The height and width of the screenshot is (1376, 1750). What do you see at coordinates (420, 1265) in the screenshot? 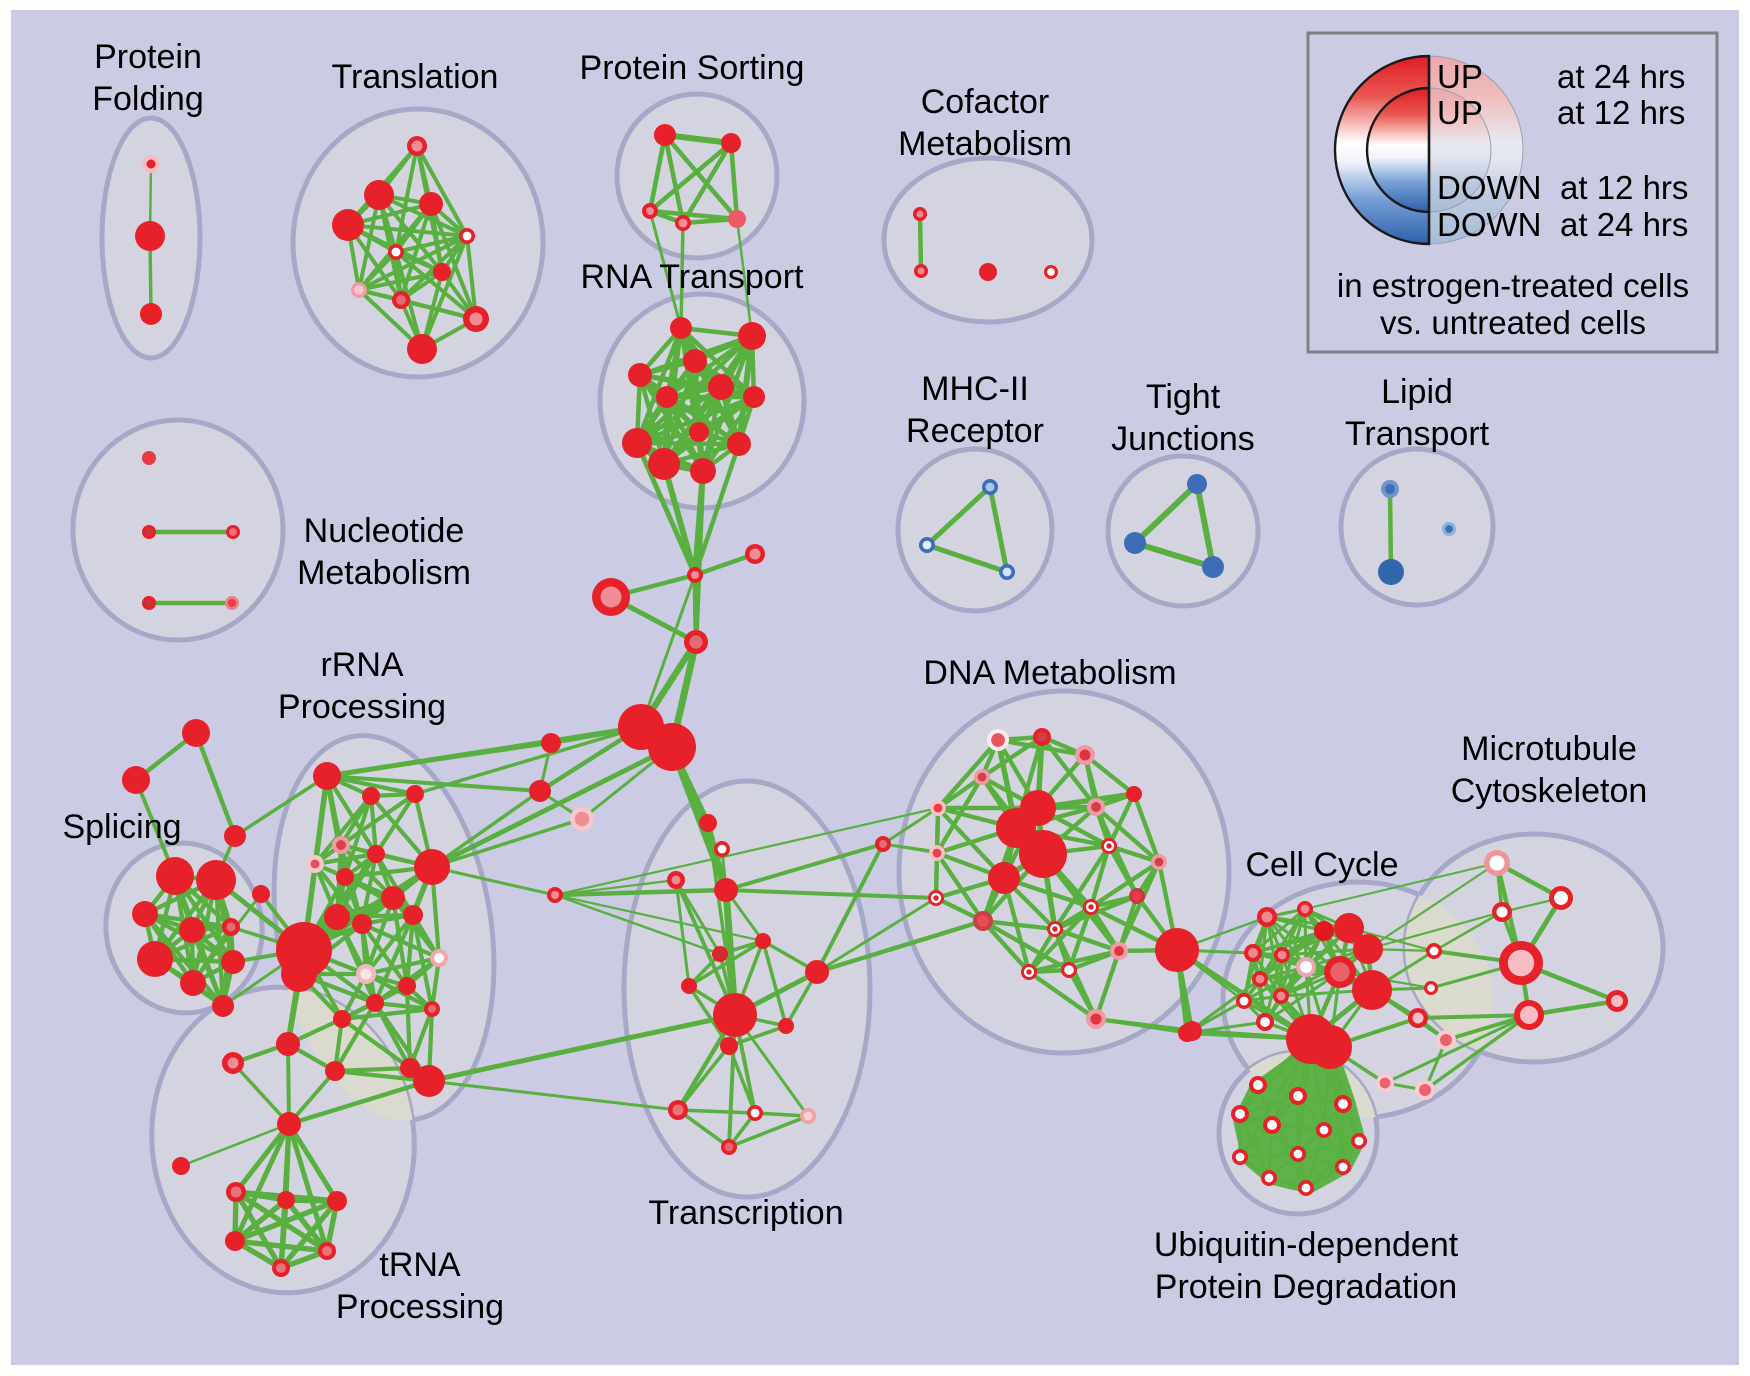
I see `svg-text: tRNA` at bounding box center [420, 1265].